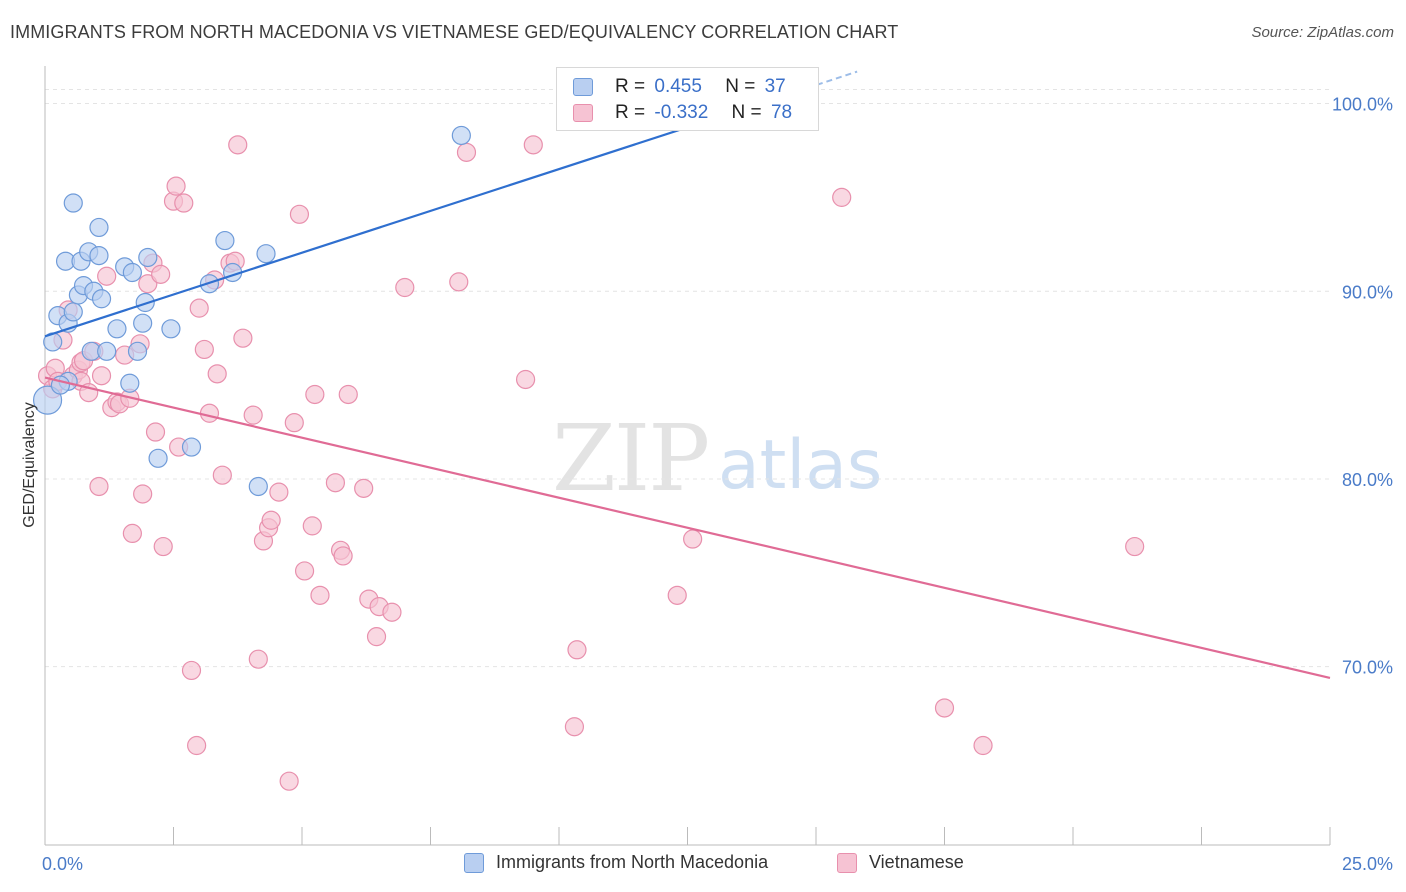 This screenshot has width=1406, height=892. I want to click on y-tick-label: 70.0%, so click(1367, 668).